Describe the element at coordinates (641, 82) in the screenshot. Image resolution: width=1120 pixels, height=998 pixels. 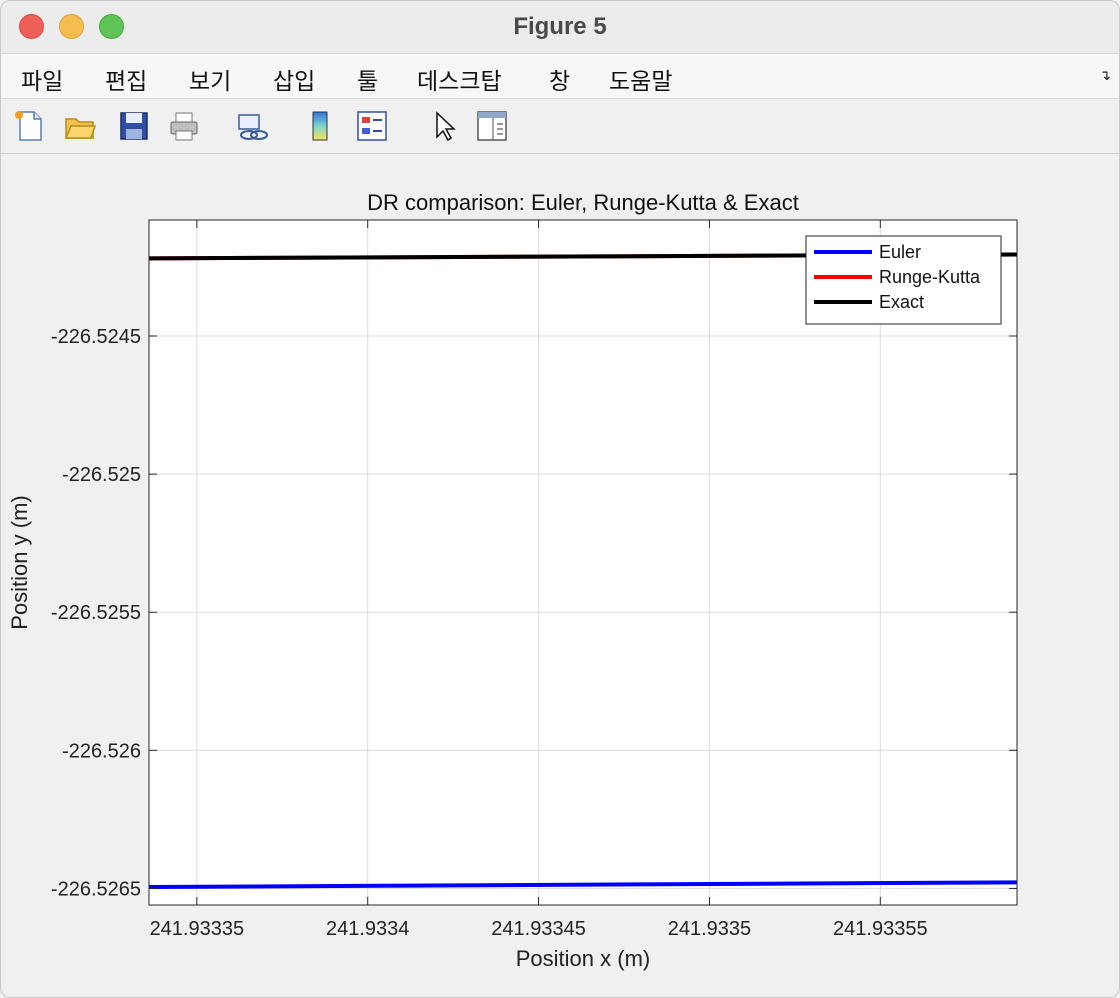
I see `menu-help: 도움말` at that location.